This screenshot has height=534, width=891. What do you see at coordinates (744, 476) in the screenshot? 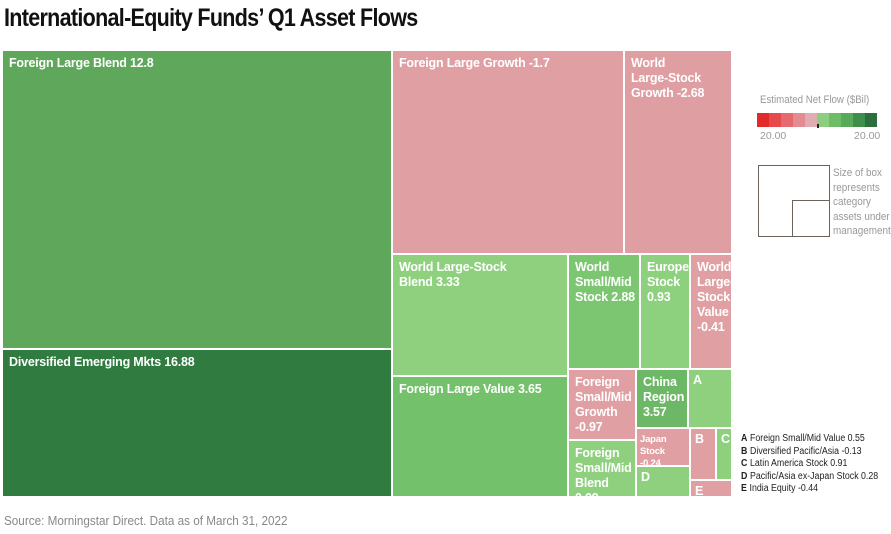
I see `key-letter: D` at bounding box center [744, 476].